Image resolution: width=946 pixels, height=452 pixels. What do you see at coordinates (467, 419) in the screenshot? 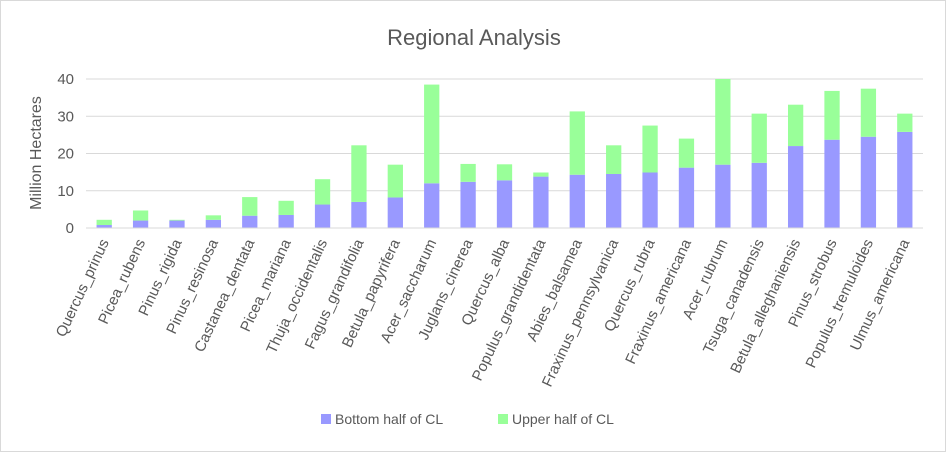
I see `legend: Bottom half of CL Upper half of CL` at bounding box center [467, 419].